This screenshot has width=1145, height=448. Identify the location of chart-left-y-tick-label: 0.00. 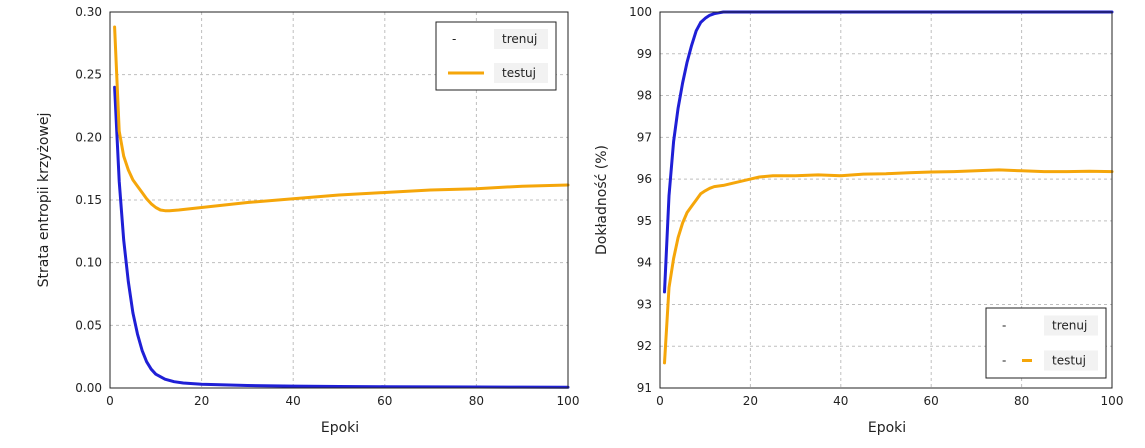
(88, 388).